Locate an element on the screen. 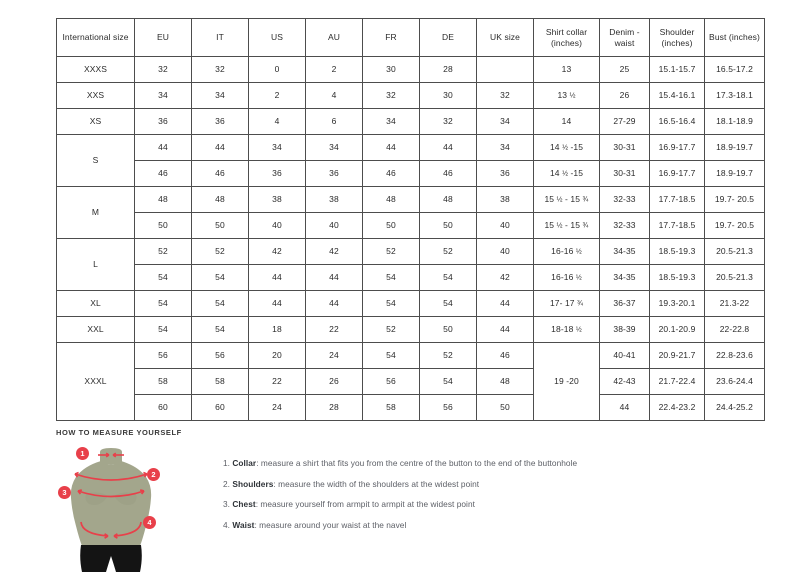 This screenshot has width=787, height=579. table-column-header-6: DE is located at coordinates (448, 37).